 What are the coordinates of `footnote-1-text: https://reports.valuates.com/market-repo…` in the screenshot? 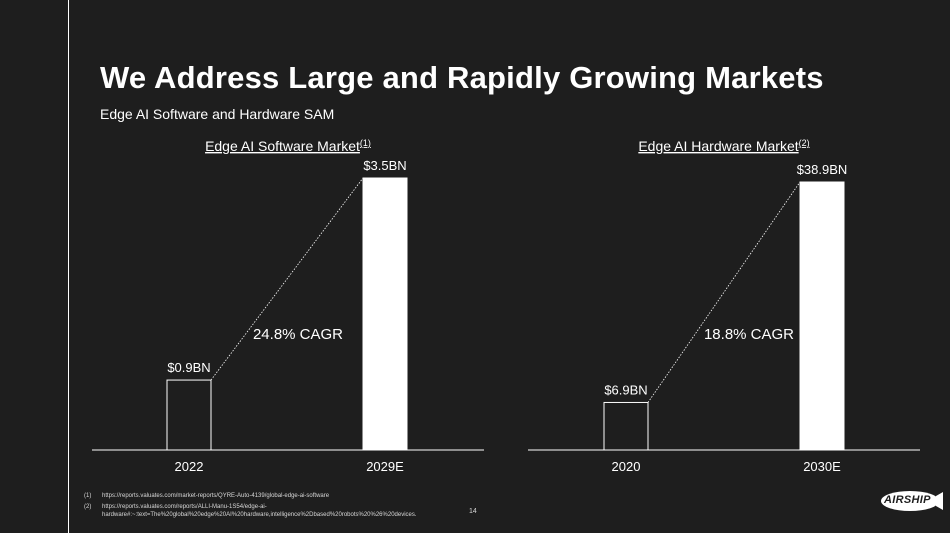 It's located at (216, 496).